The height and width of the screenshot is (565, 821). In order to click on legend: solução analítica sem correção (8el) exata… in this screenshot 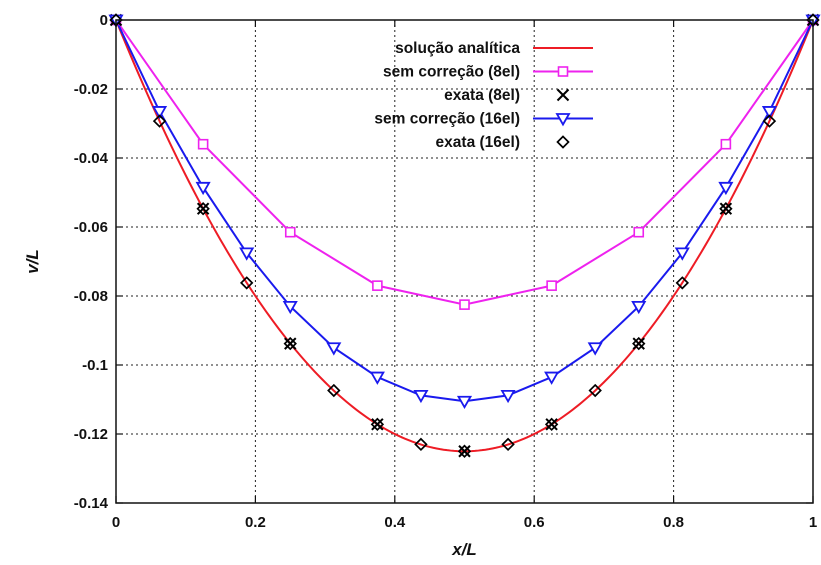, I will do `click(483, 95)`.